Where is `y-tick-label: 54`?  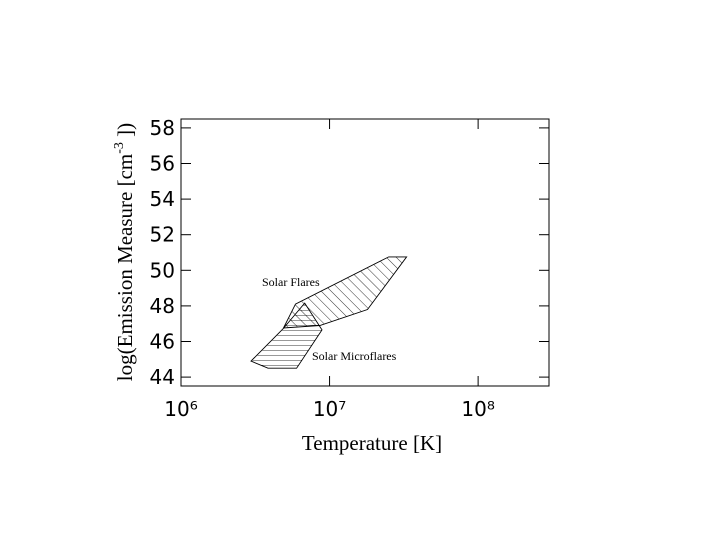 y-tick-label: 54 is located at coordinates (162, 199).